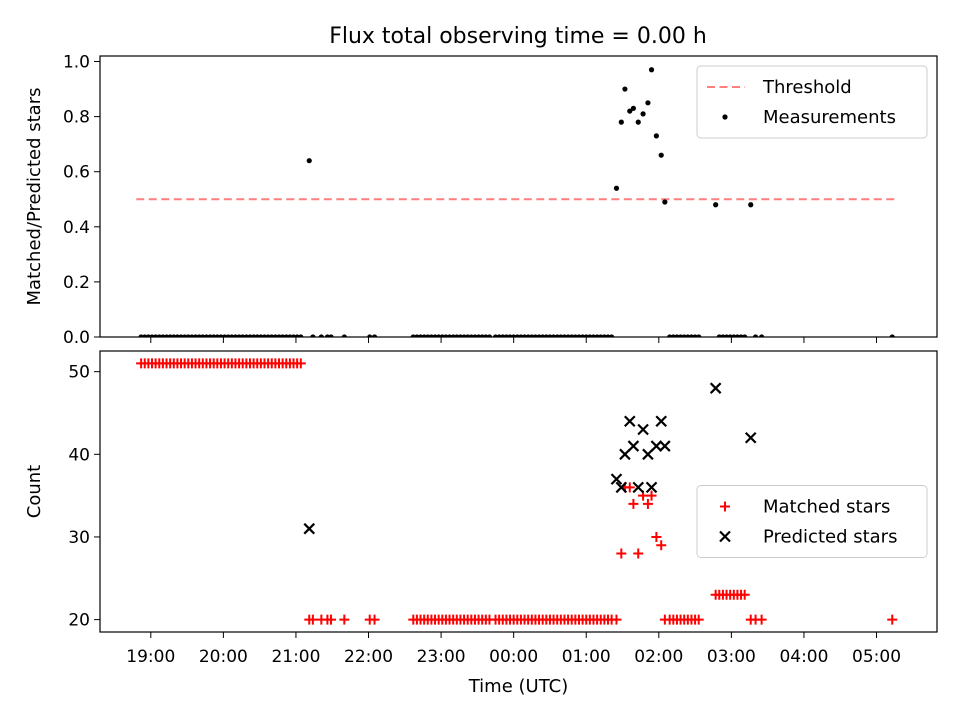  What do you see at coordinates (530, 458) in the screenshot?
I see `predicted-stars-series` at bounding box center [530, 458].